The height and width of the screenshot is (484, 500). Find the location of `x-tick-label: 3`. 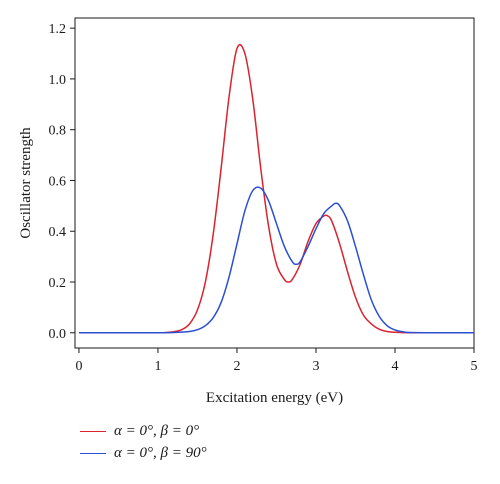

x-tick-label: 3 is located at coordinates (315, 366).